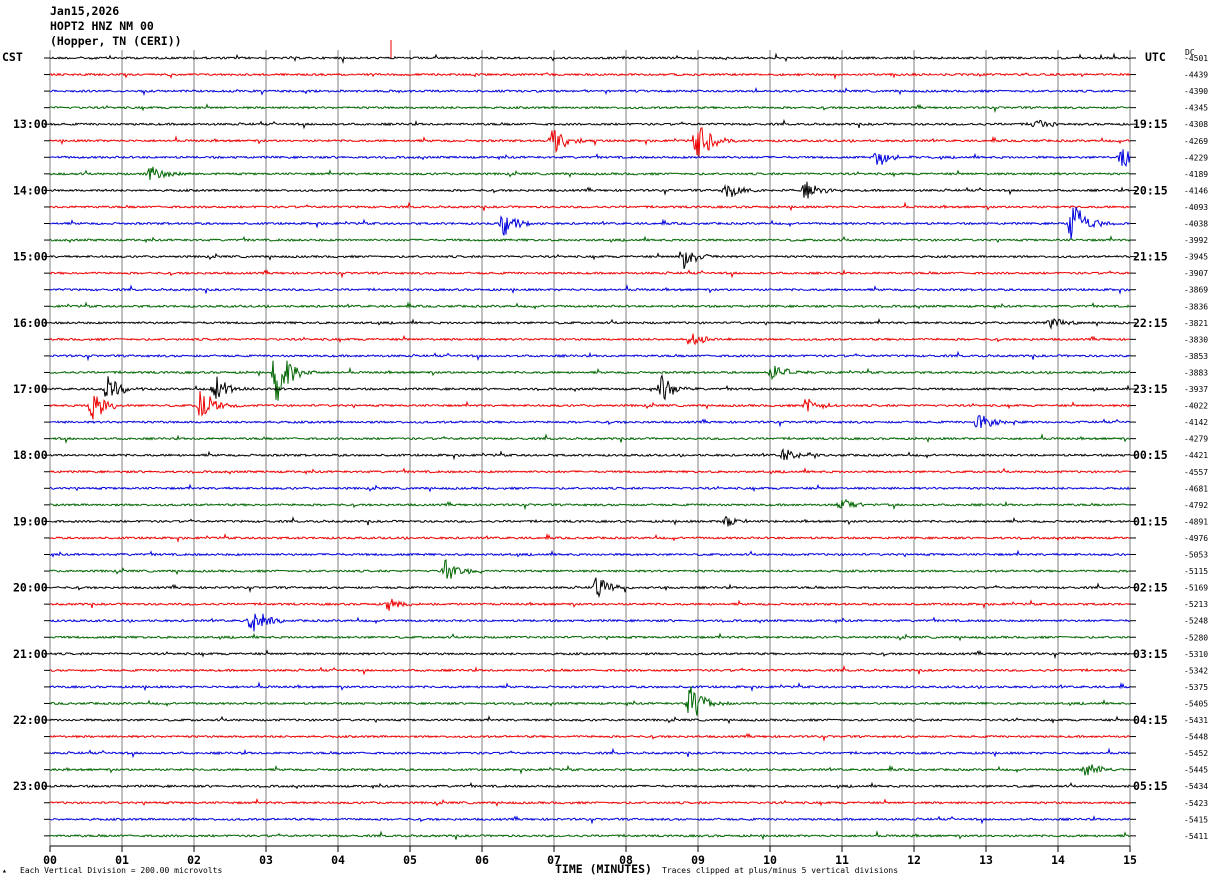  I want to click on right-hour-label: 19:15, so click(1150, 124).